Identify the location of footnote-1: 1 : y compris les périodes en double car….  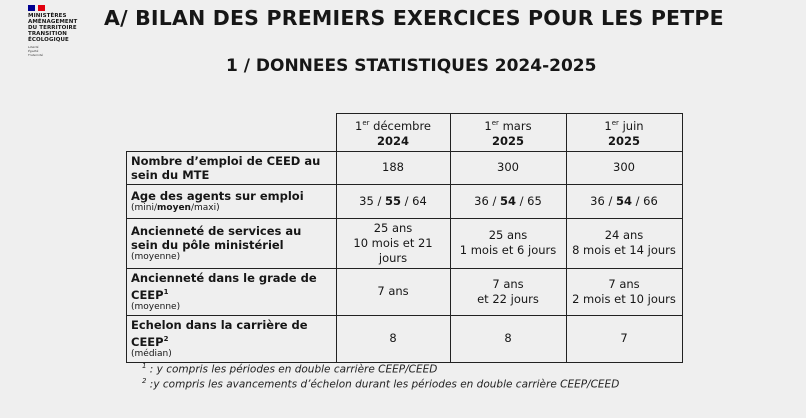
(290, 369).